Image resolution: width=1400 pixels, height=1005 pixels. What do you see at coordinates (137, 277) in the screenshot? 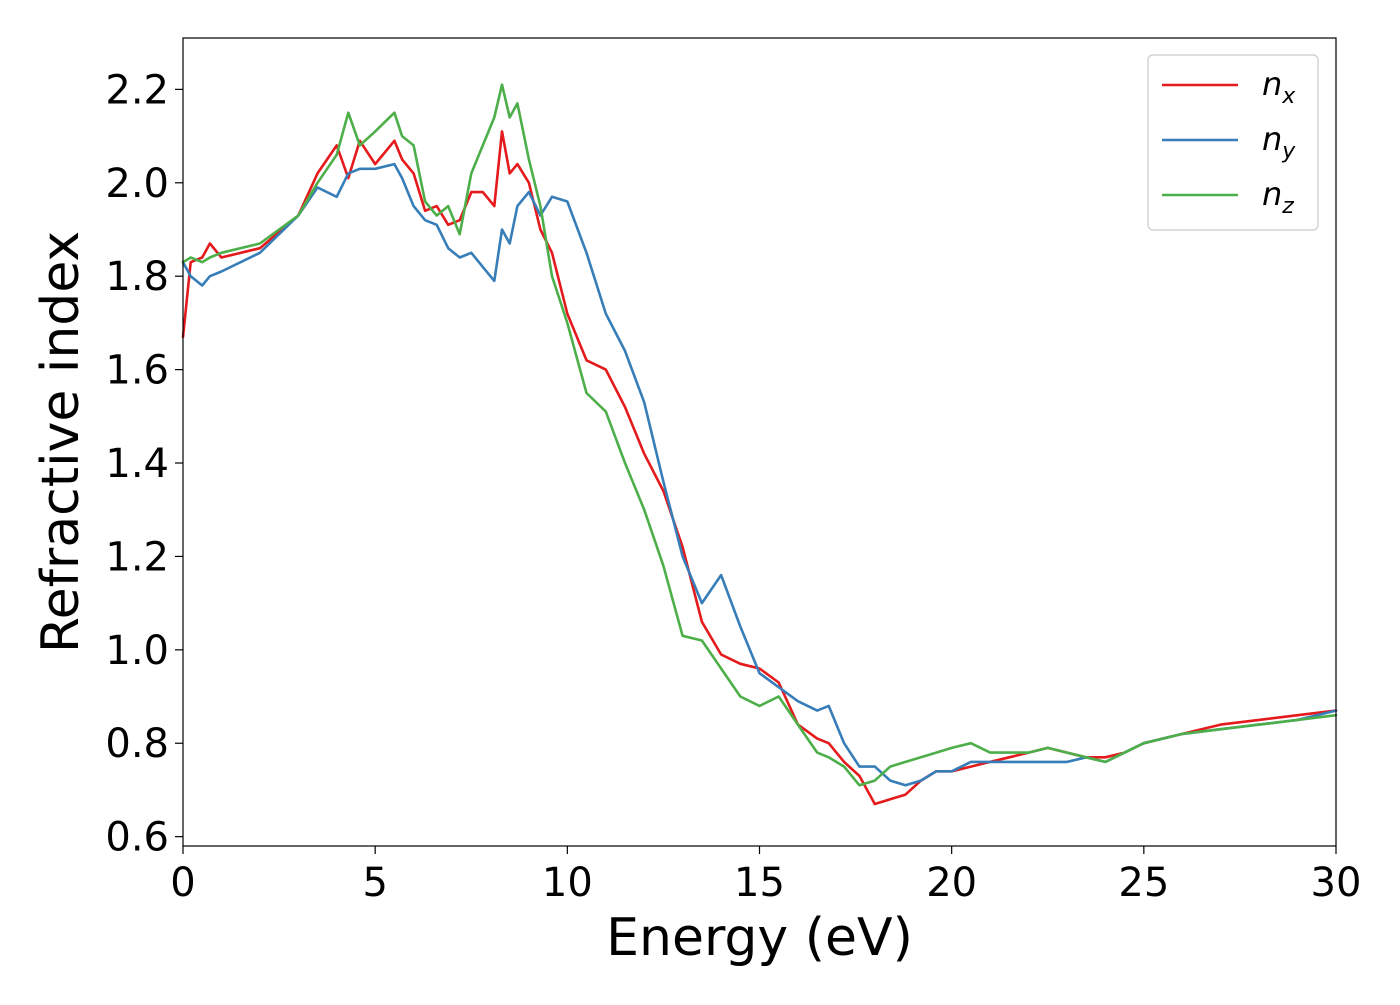
I see `y-tick-label: 1.8` at bounding box center [137, 277].